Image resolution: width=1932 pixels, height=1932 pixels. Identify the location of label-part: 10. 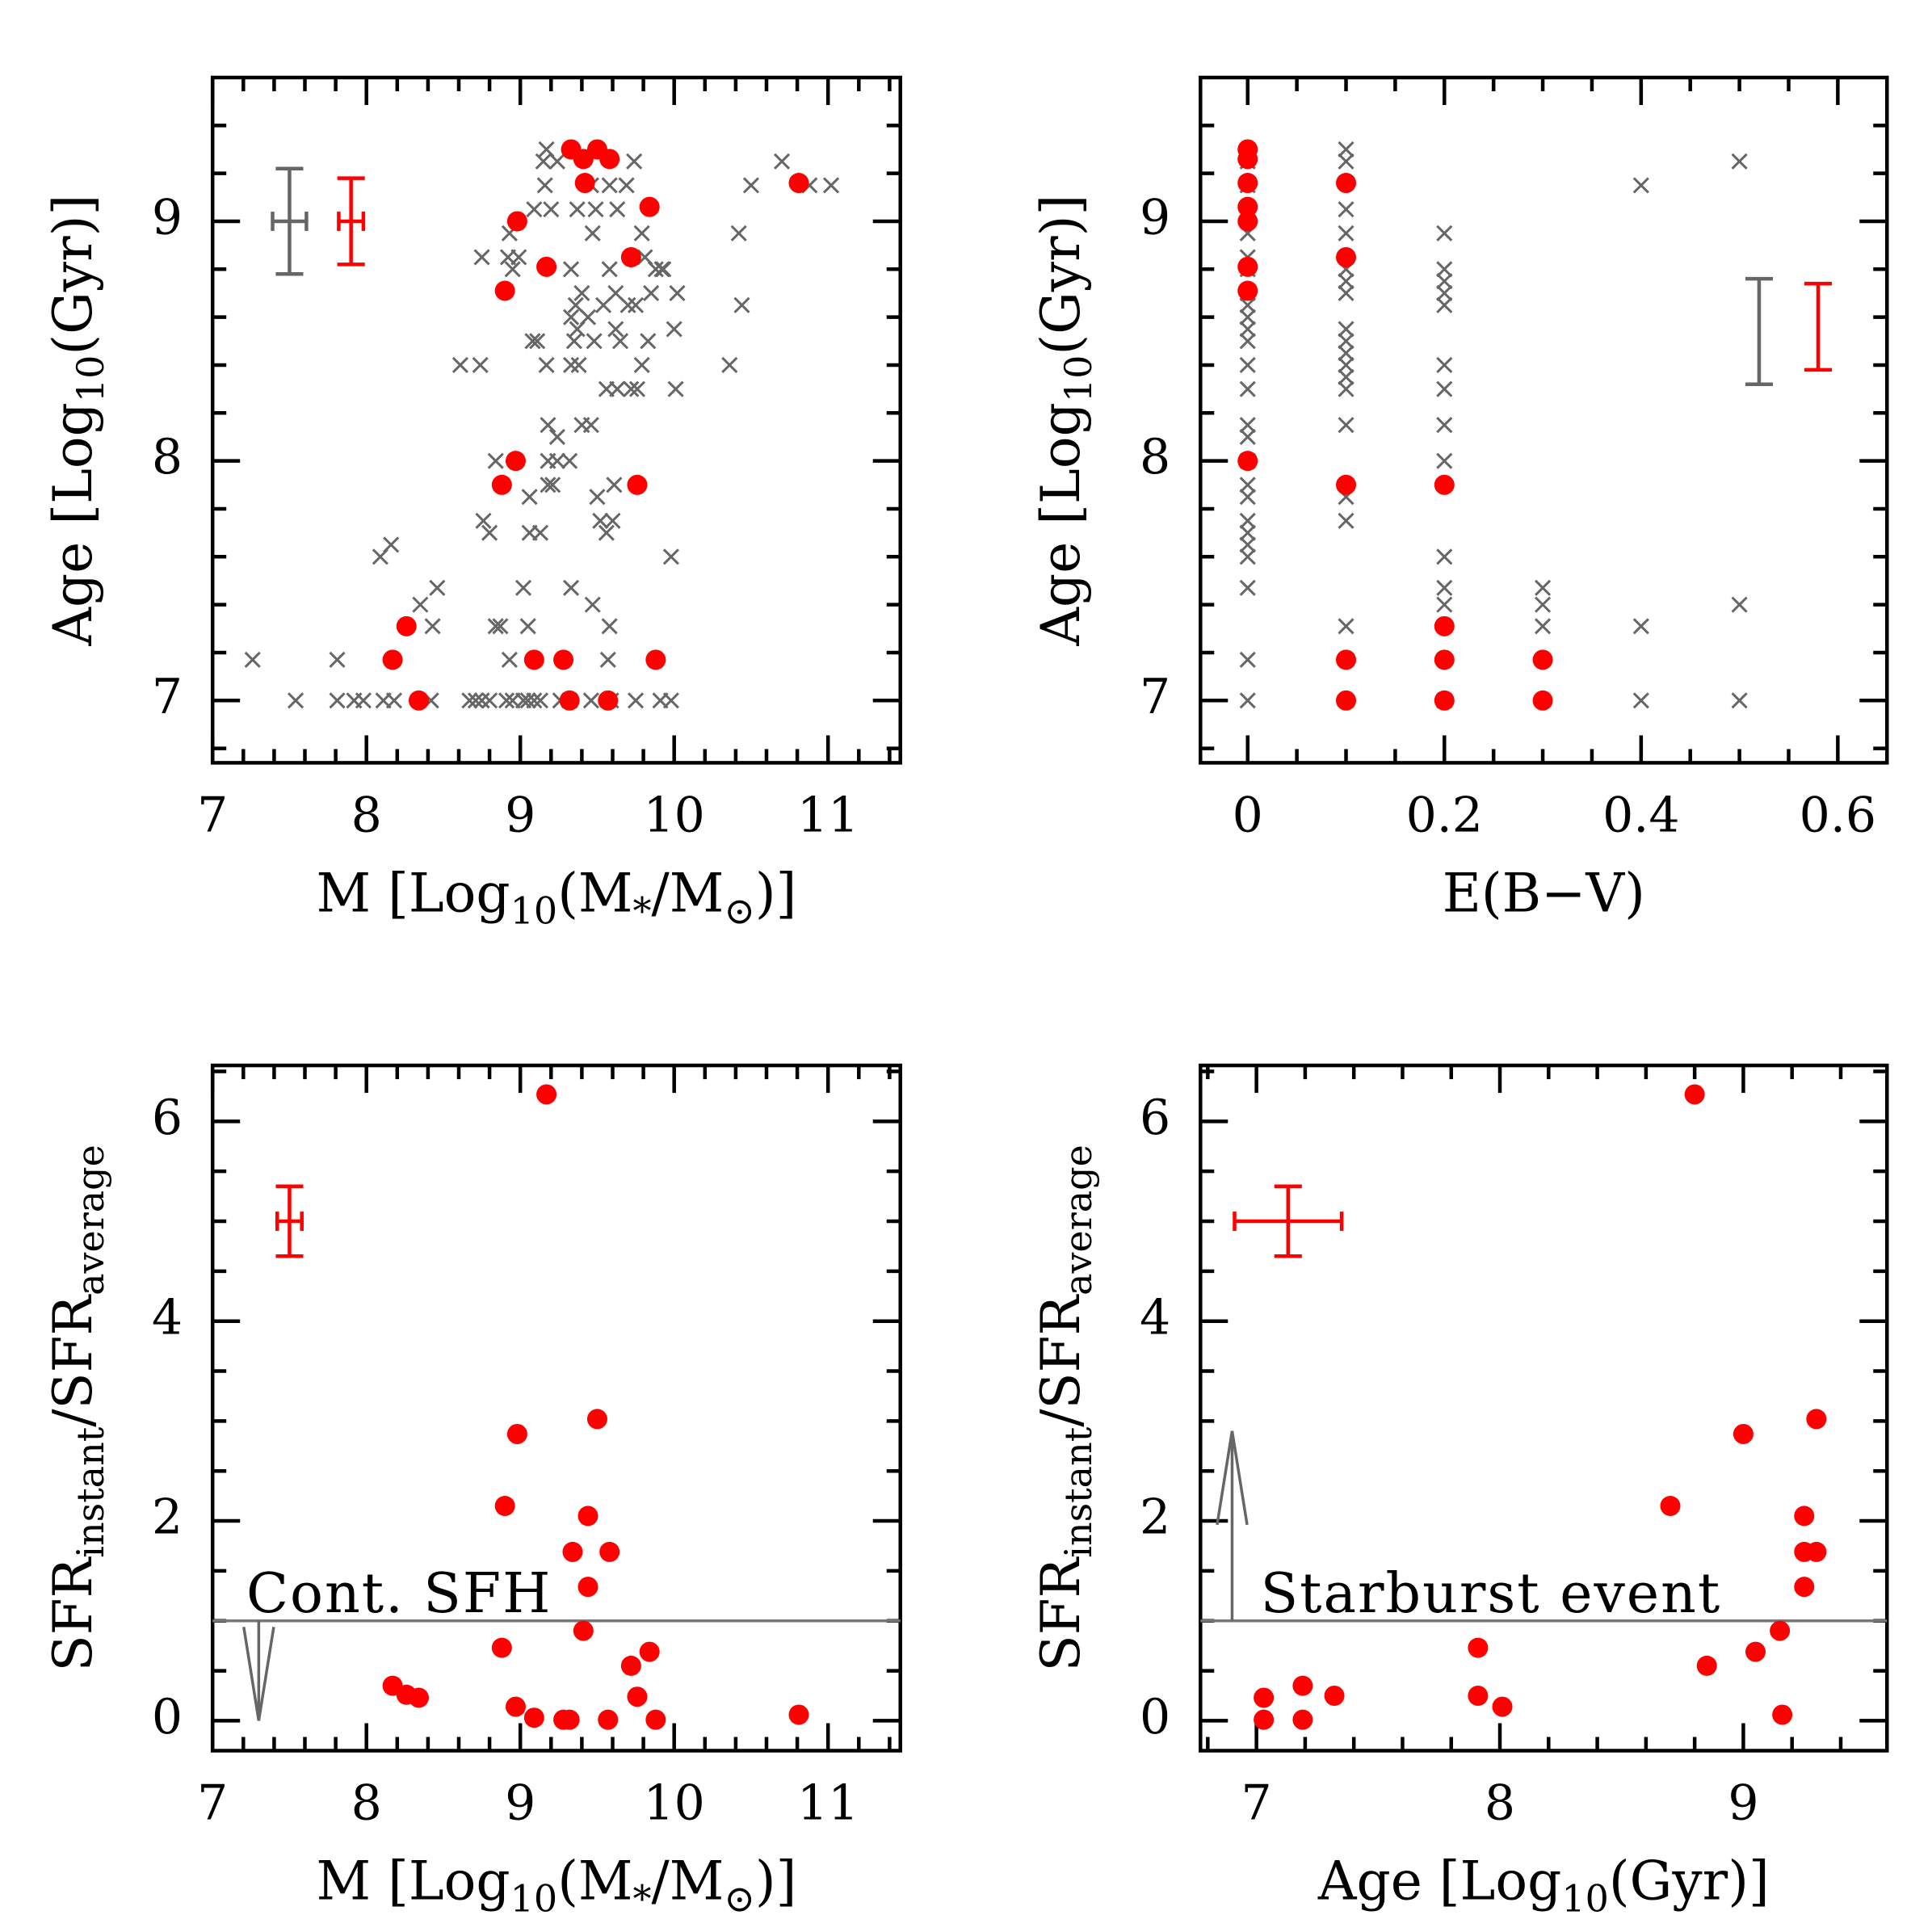
(534, 1899).